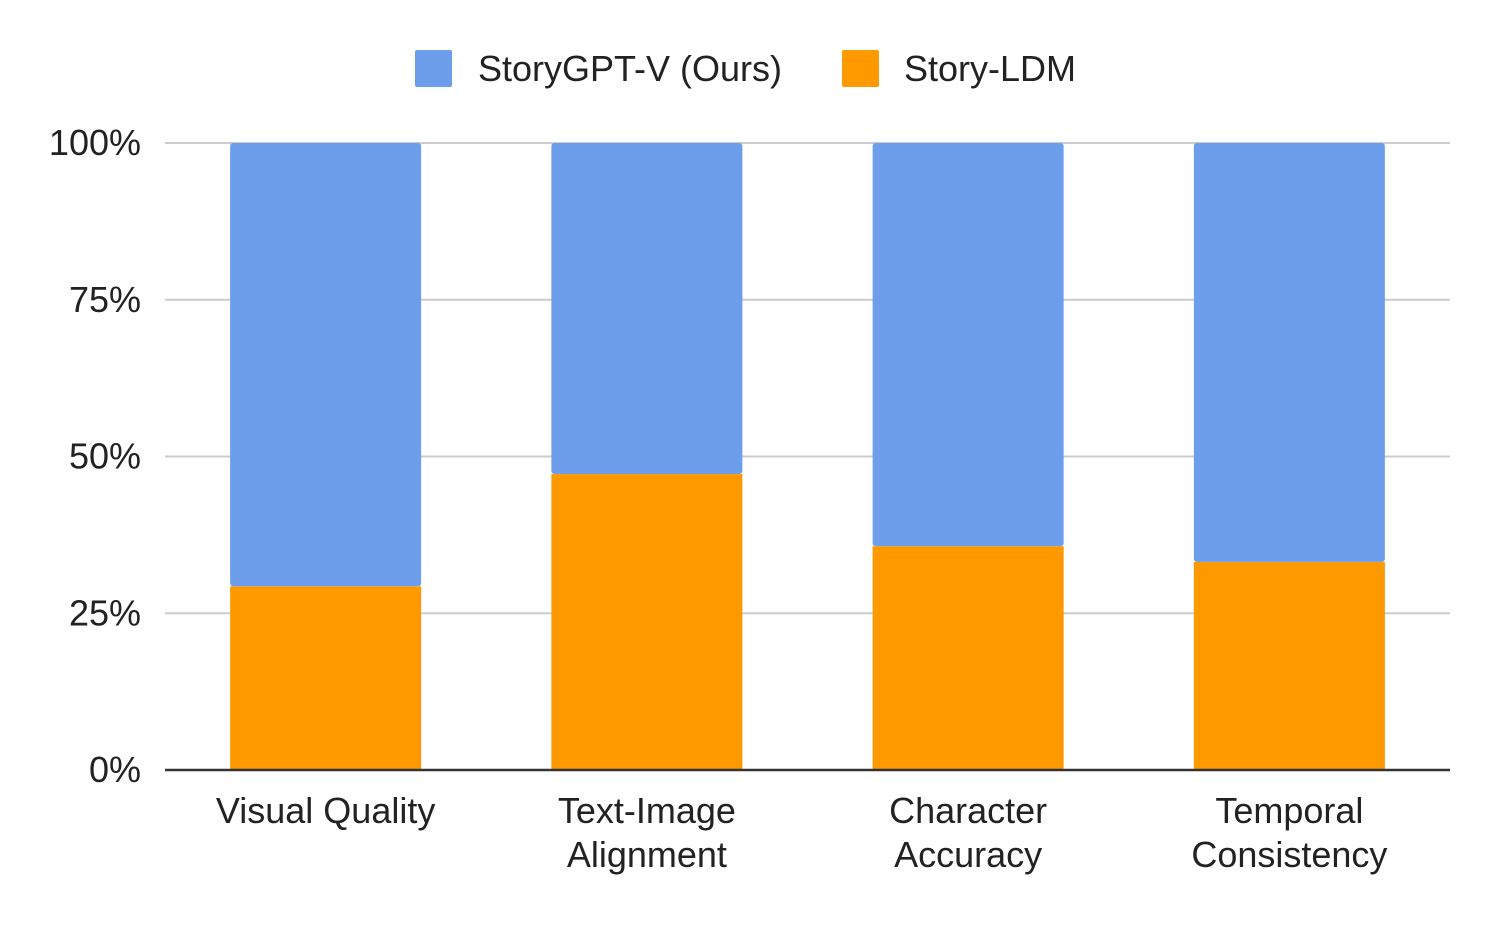 Image resolution: width=1495 pixels, height=928 pixels. Describe the element at coordinates (433, 68) in the screenshot. I see `legend-swatch-storygpt-v-ours` at that location.